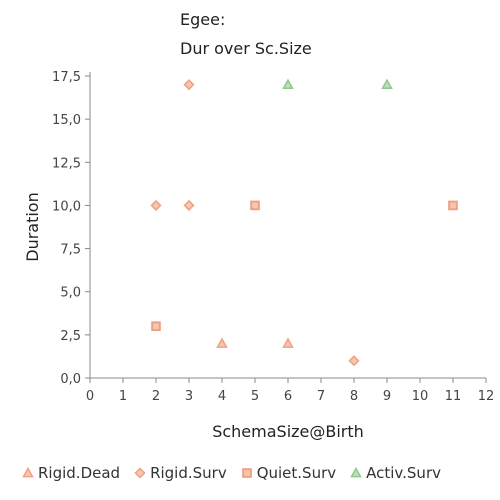 The width and height of the screenshot is (500, 500). I want to click on x-tick-label: 10, so click(420, 396).